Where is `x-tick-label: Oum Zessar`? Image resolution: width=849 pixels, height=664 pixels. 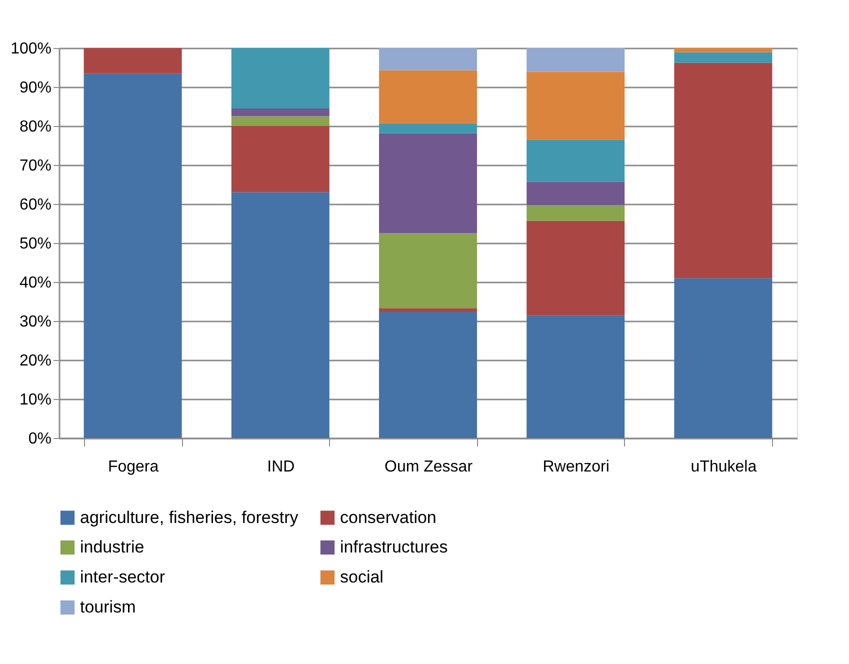
x-tick-label: Oum Zessar is located at coordinates (429, 467).